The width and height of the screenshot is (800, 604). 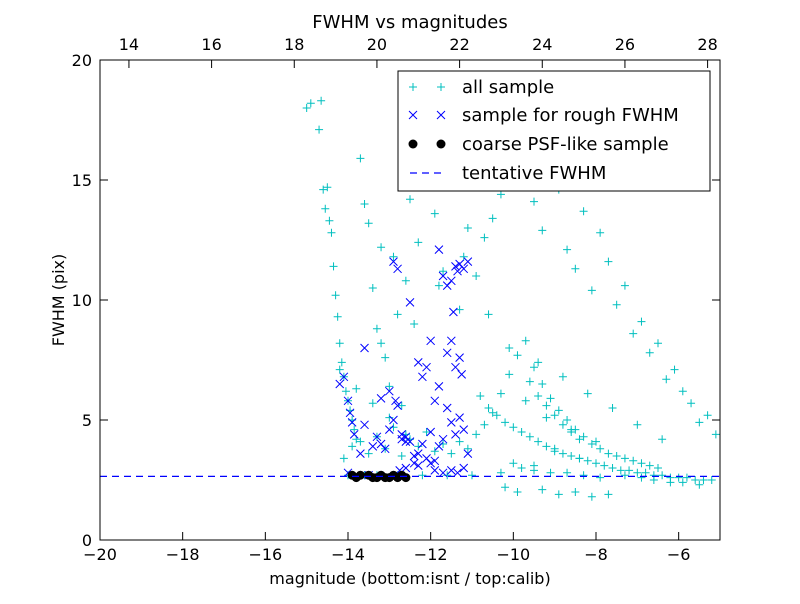 I want to click on y-axis-label: FWHM (pix), so click(x=58, y=300).